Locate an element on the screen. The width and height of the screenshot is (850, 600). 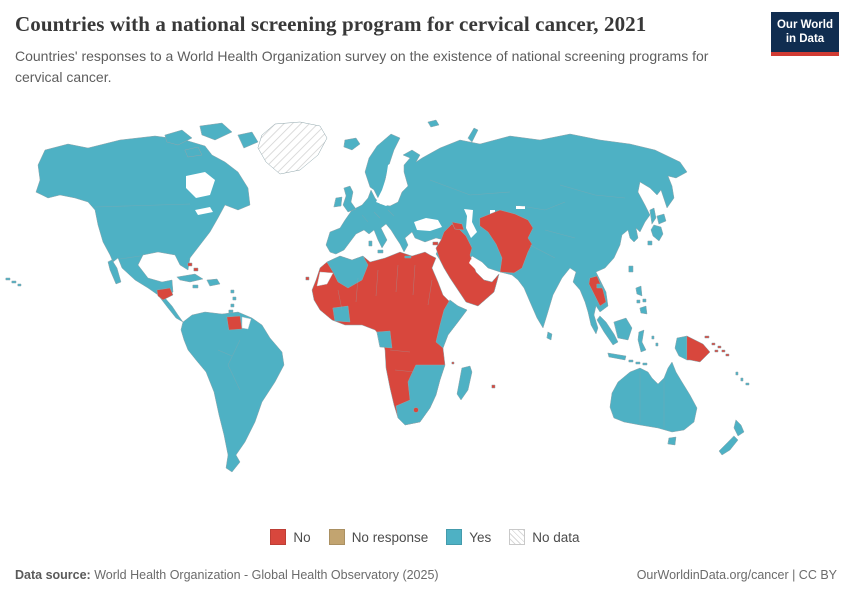
owid-logo-line2: in Data is located at coordinates (805, 39).